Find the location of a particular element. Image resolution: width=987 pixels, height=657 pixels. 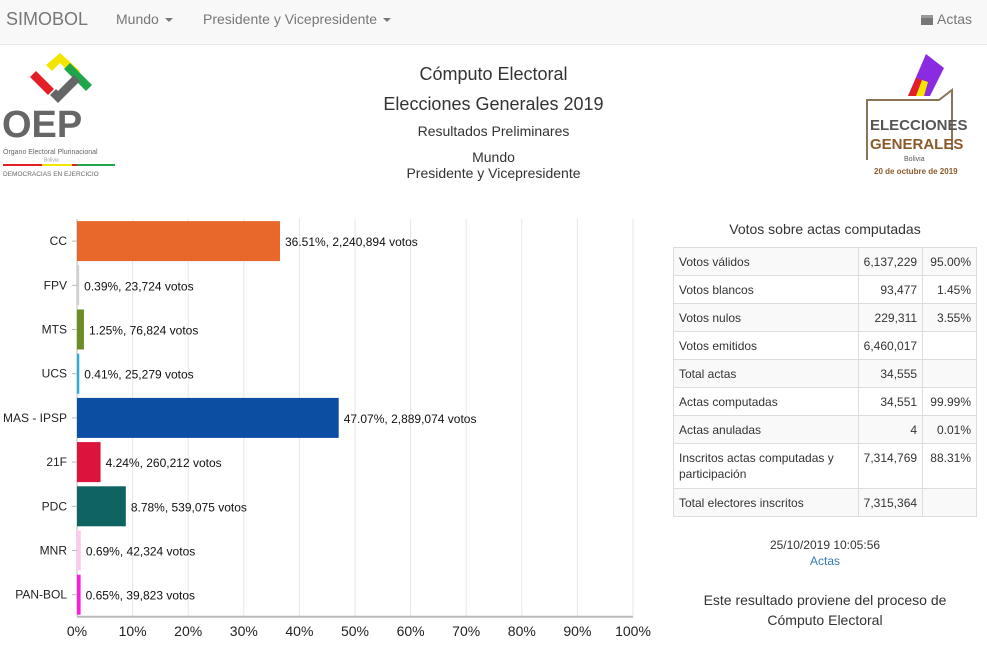

x-tick-label: 0% is located at coordinates (77, 631).